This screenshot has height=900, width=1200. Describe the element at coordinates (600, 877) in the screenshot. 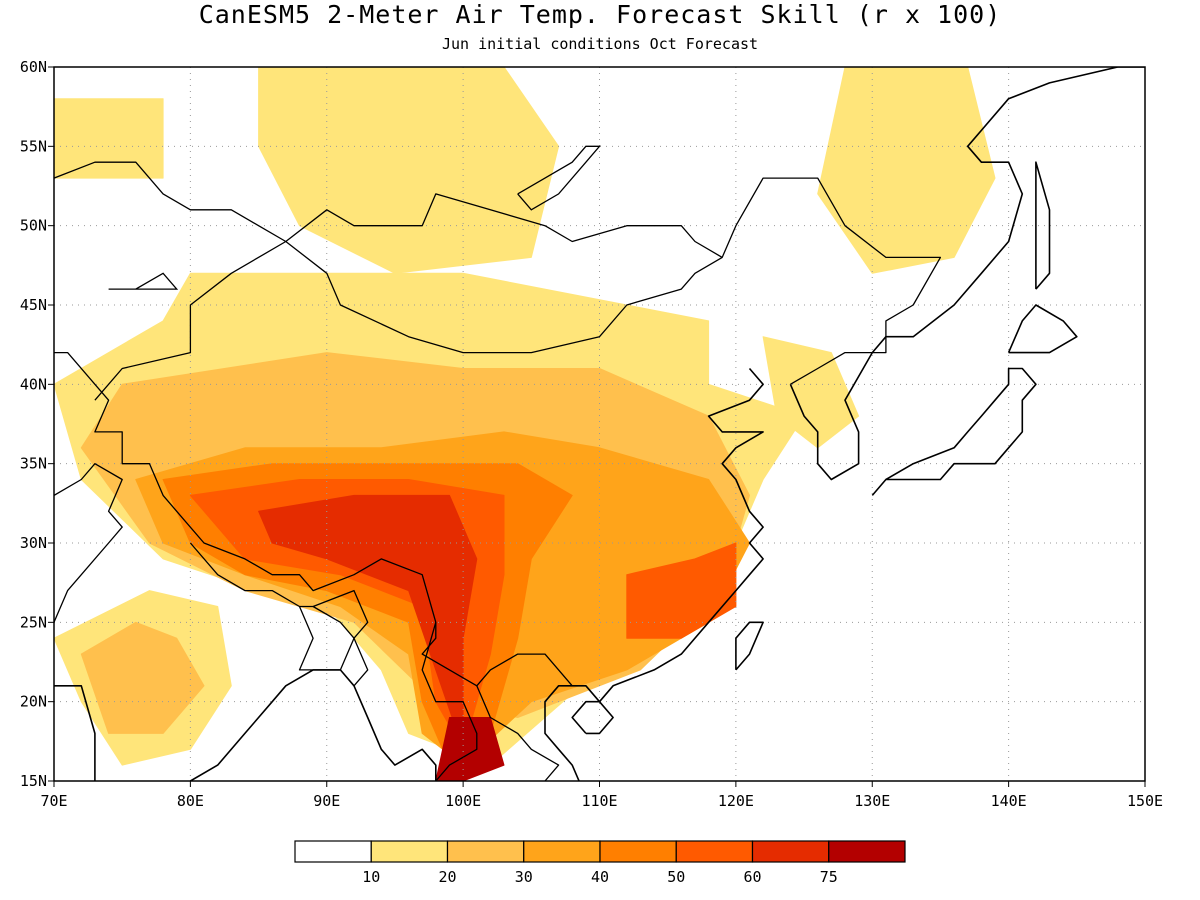

I see `colorbar-label-40: 40` at that location.